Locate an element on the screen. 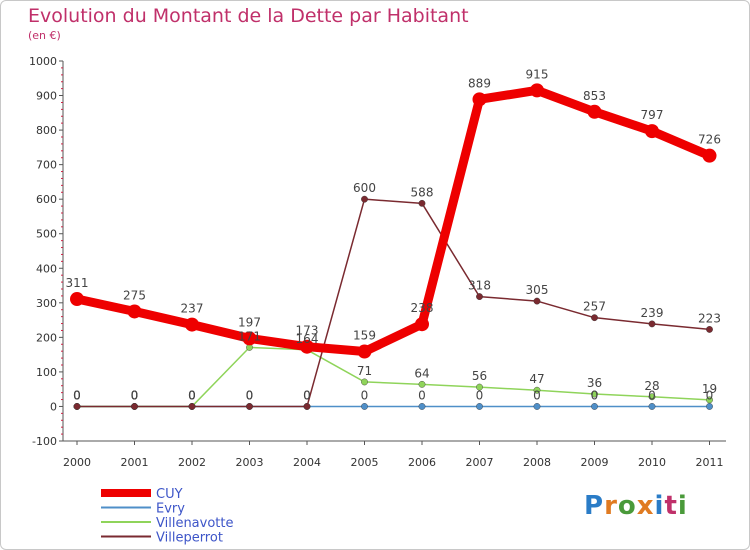  data-label: 311 is located at coordinates (77, 283).